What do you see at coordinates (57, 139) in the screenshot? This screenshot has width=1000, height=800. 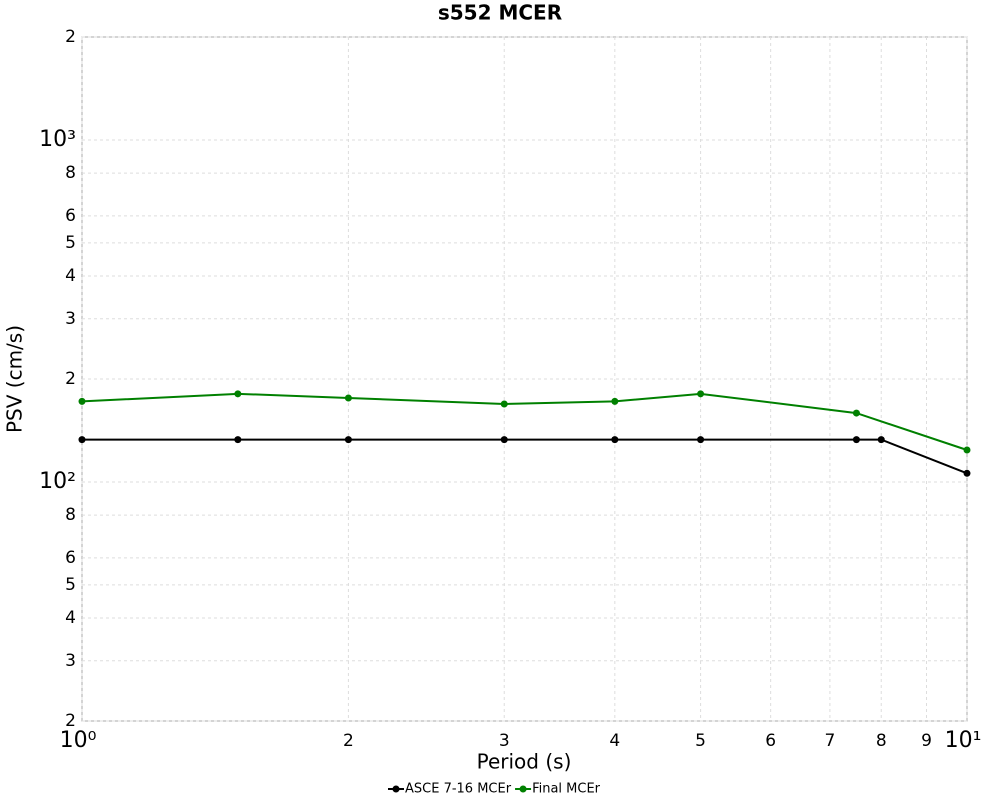 I see `y-tick-label: 10³` at bounding box center [57, 139].